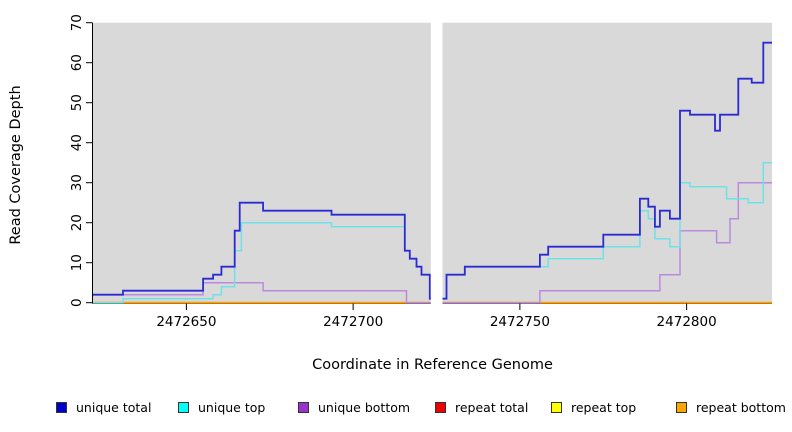 The width and height of the screenshot is (792, 432). I want to click on no-data-gap, so click(436, 165).